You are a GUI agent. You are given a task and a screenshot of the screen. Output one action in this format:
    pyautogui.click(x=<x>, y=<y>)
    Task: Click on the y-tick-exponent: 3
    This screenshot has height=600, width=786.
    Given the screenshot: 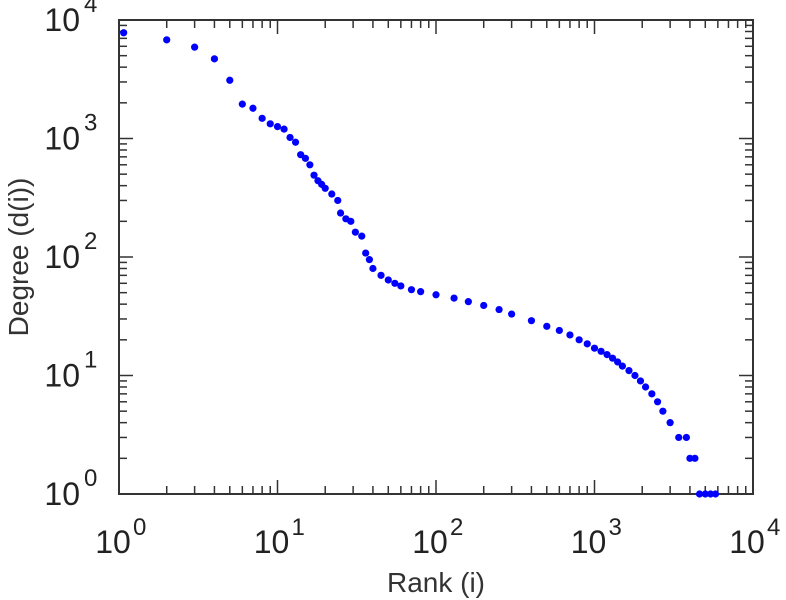 What is the action you would take?
    pyautogui.click(x=90, y=123)
    